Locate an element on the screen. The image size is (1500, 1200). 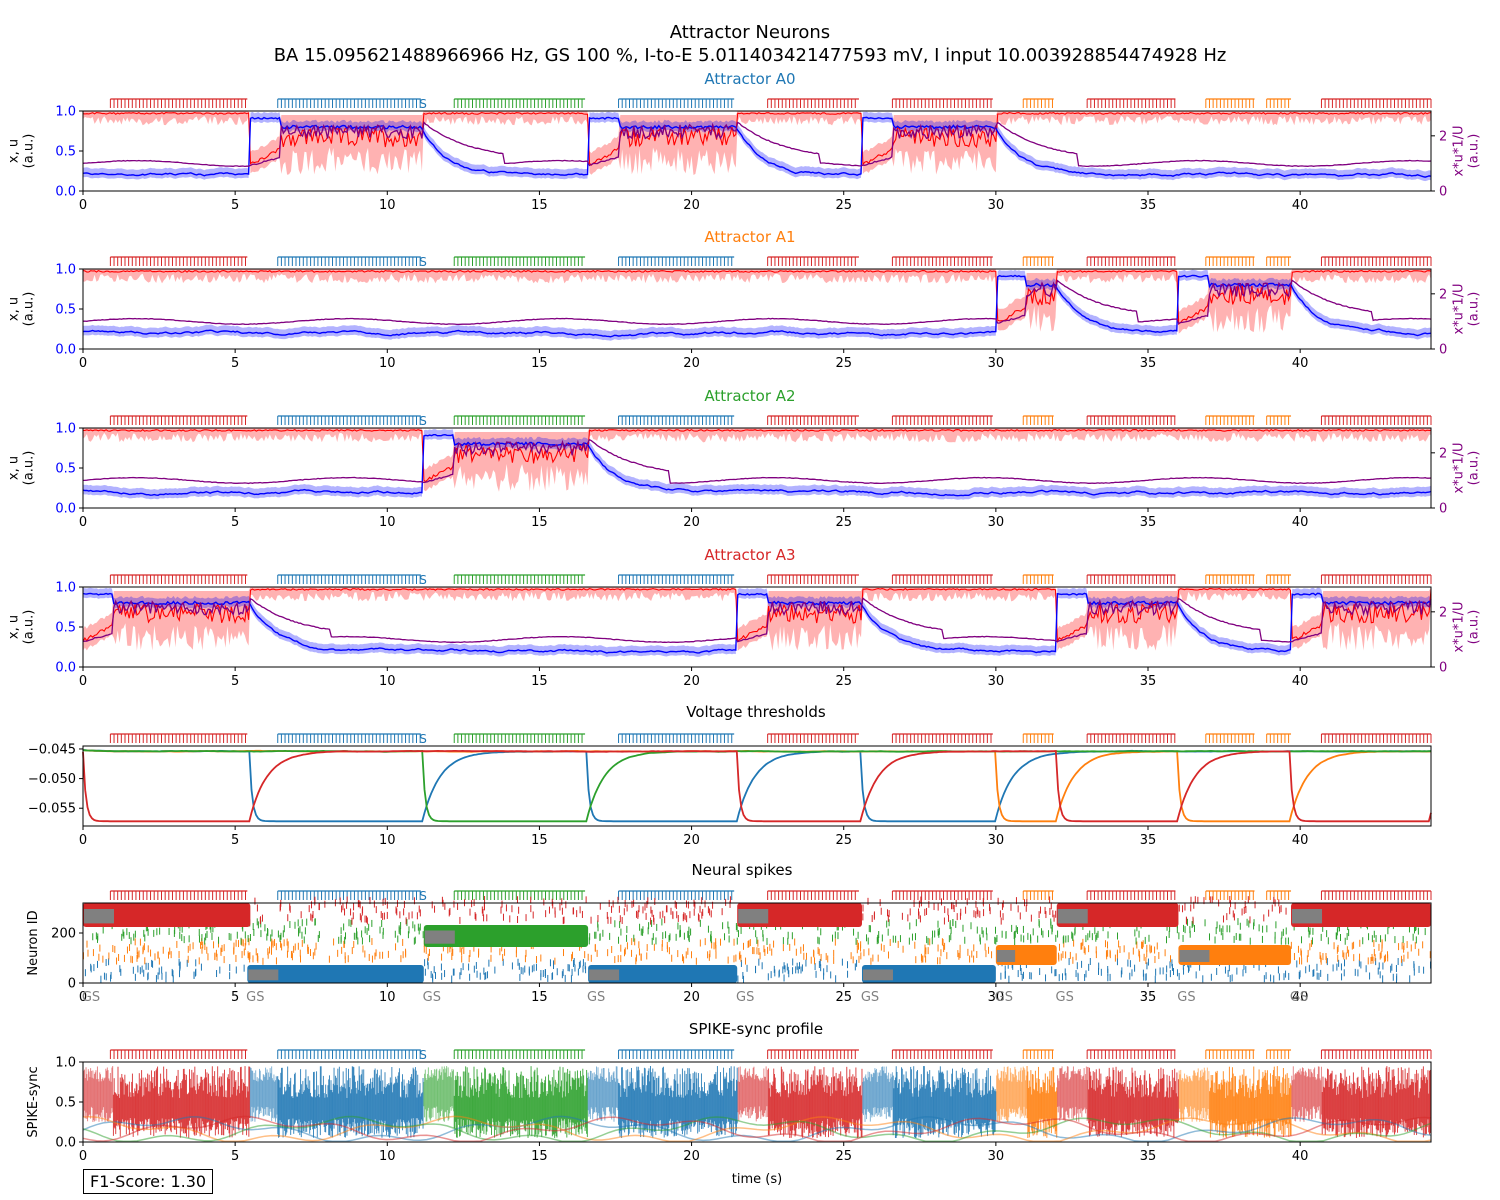
threshold-series-A2 is located at coordinates (757, 786).